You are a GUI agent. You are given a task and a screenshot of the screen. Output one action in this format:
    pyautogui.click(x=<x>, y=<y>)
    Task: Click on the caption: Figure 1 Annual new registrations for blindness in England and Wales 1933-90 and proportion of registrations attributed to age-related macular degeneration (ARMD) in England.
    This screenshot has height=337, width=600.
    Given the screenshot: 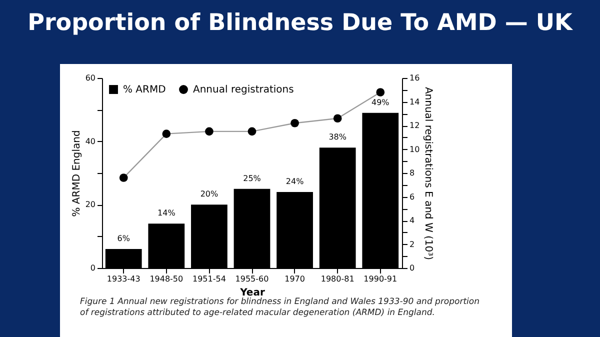 What is the action you would take?
    pyautogui.click(x=280, y=308)
    